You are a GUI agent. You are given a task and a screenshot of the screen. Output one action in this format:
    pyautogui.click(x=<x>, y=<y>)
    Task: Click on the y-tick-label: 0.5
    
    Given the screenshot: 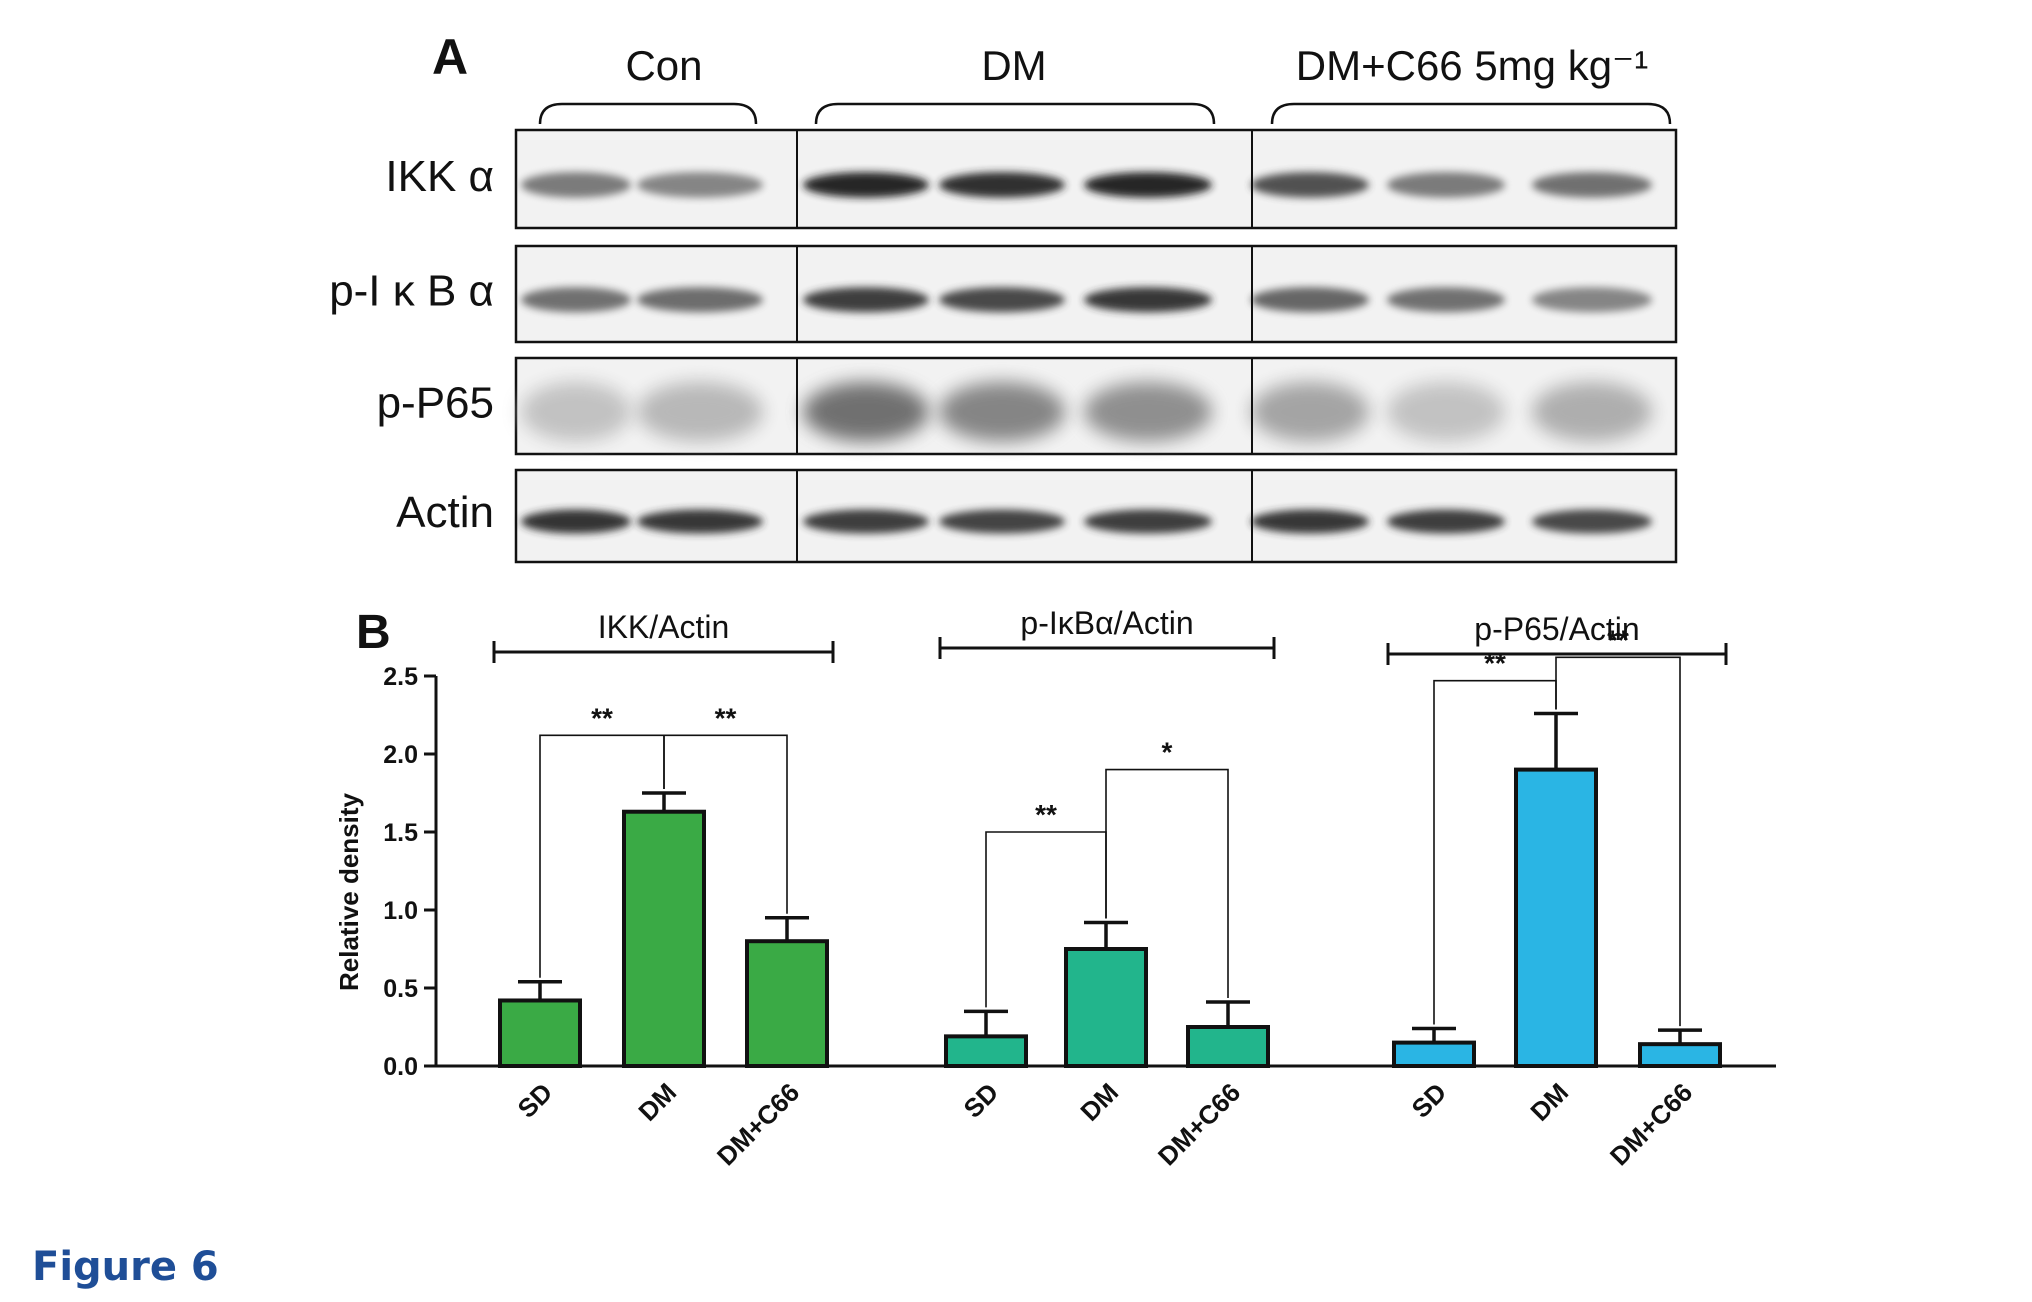 What is the action you would take?
    pyautogui.click(x=400, y=989)
    